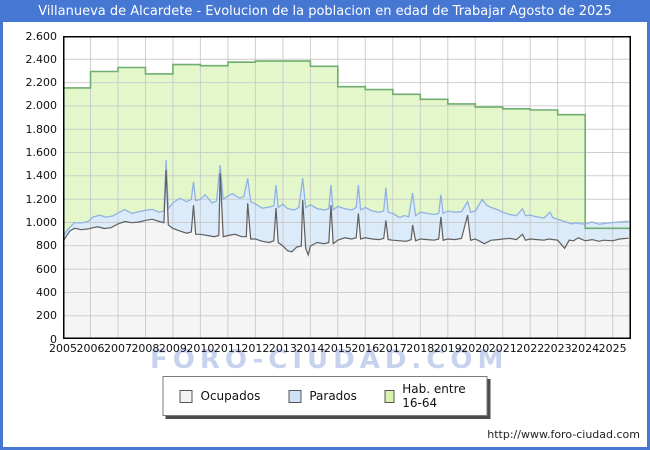 This screenshot has width=650, height=450. I want to click on x-tick-label: 2018, so click(420, 348).